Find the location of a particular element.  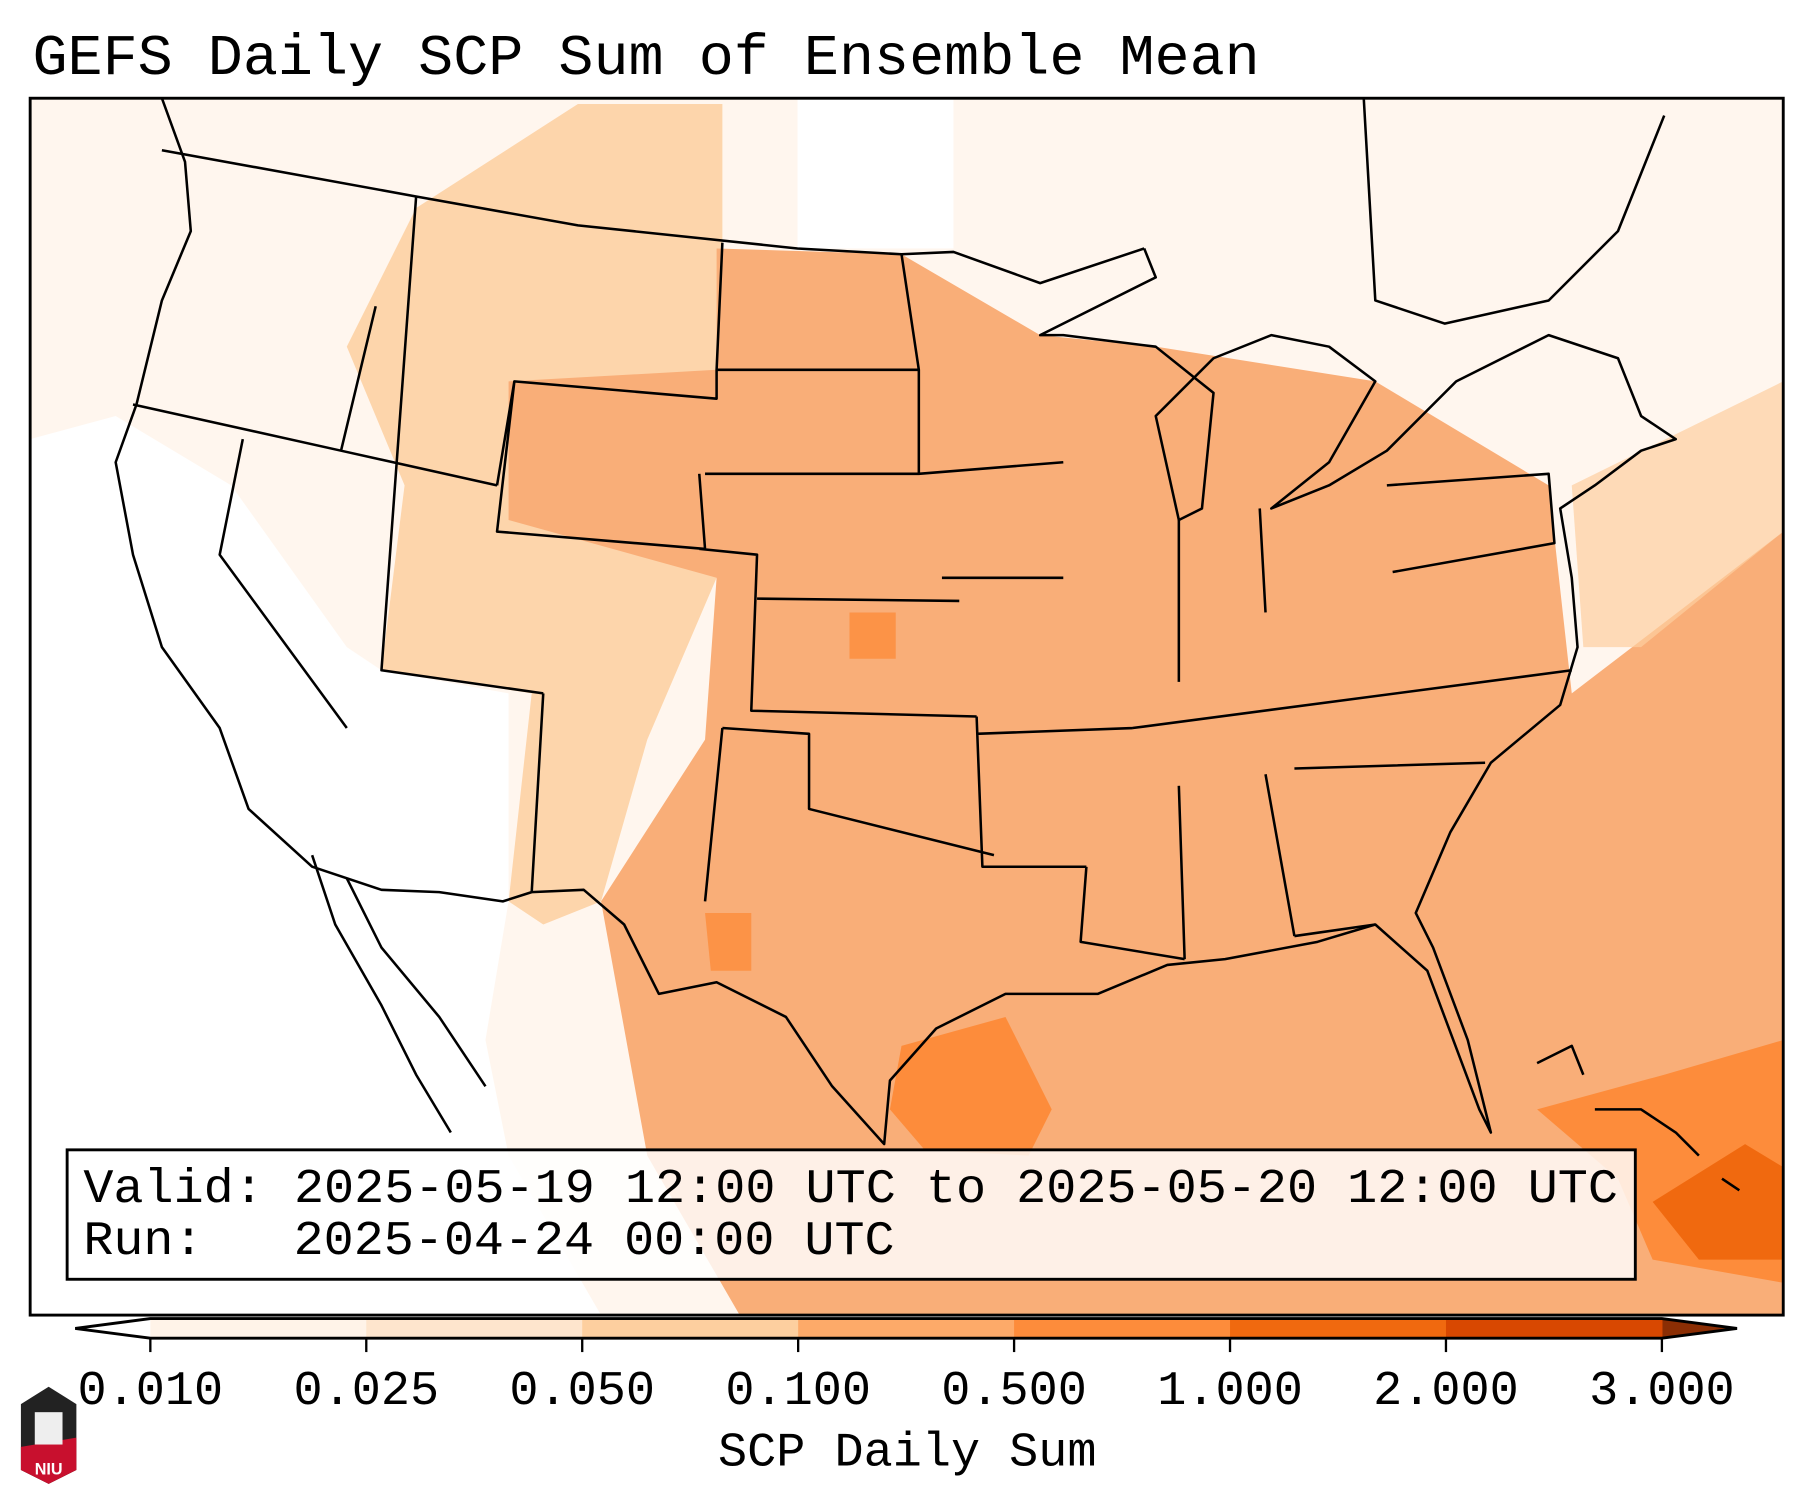

colorbar-tick-label: 0.010 is located at coordinates (151, 1391).